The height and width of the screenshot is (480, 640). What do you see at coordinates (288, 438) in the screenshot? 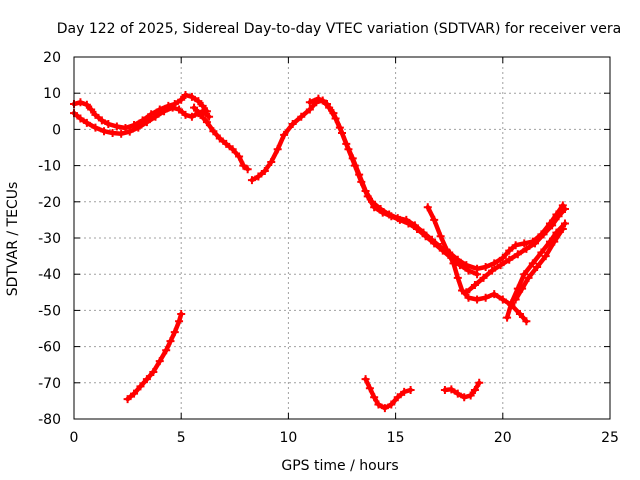
I see `x-tick-label: 10` at bounding box center [288, 438].